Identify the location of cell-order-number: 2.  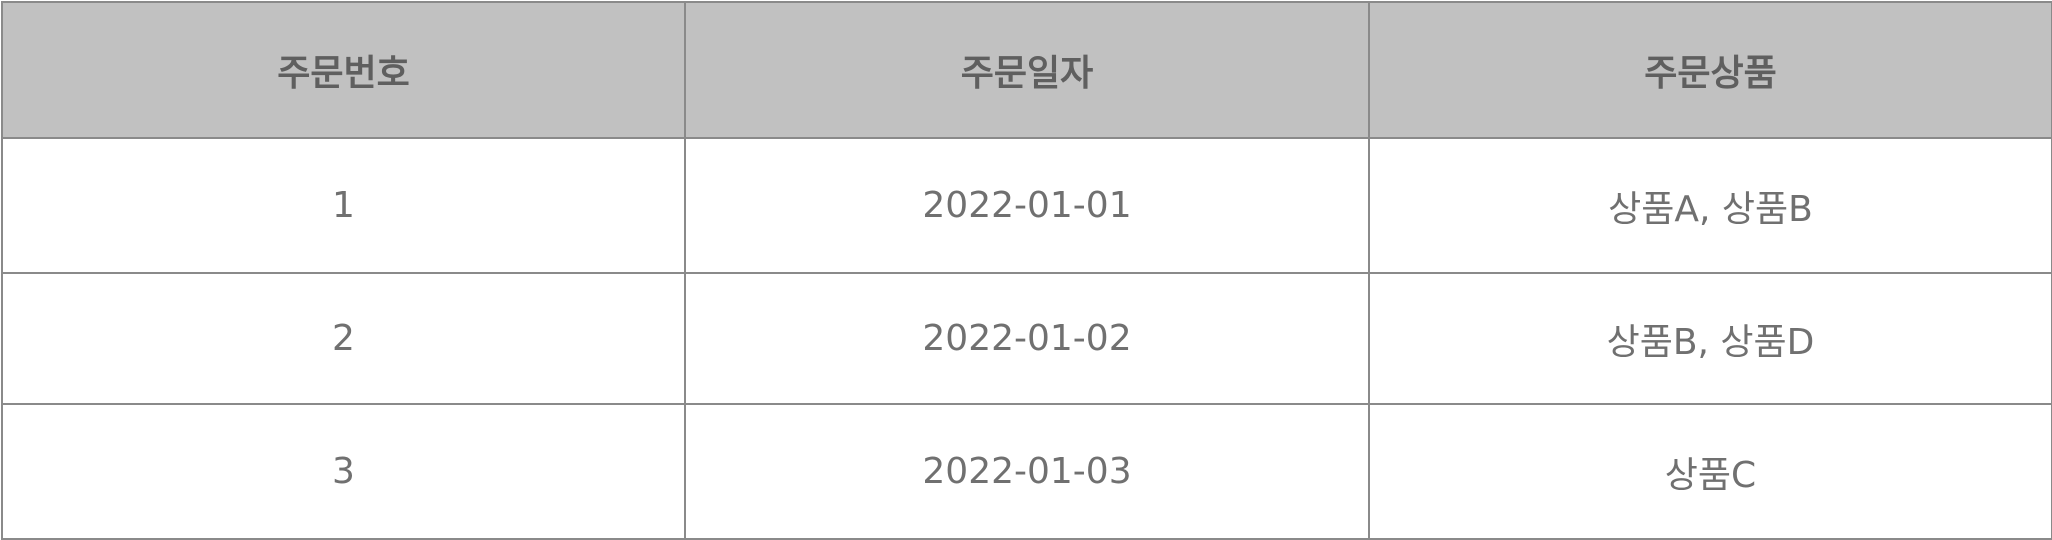
(343, 338).